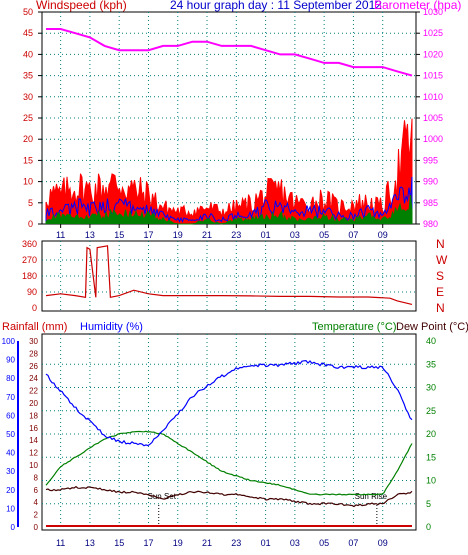  What do you see at coordinates (36, 490) in the screenshot?
I see `rainfall-y-tick-label: 6` at bounding box center [36, 490].